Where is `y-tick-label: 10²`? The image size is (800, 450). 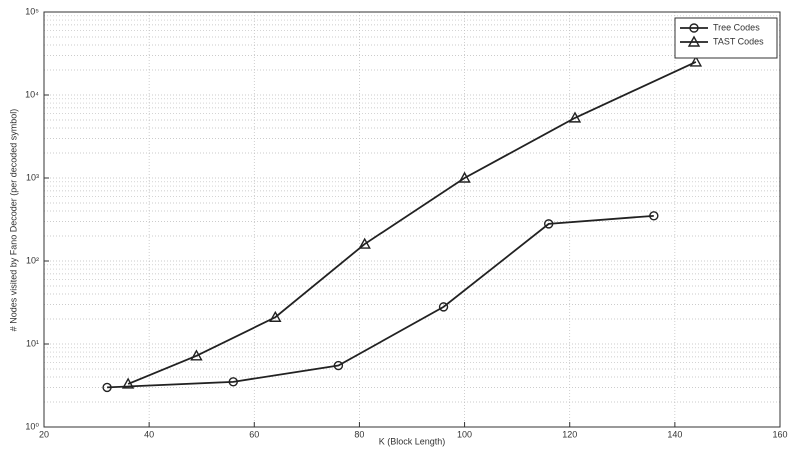
y-tick-label: 10² is located at coordinates (32, 260).